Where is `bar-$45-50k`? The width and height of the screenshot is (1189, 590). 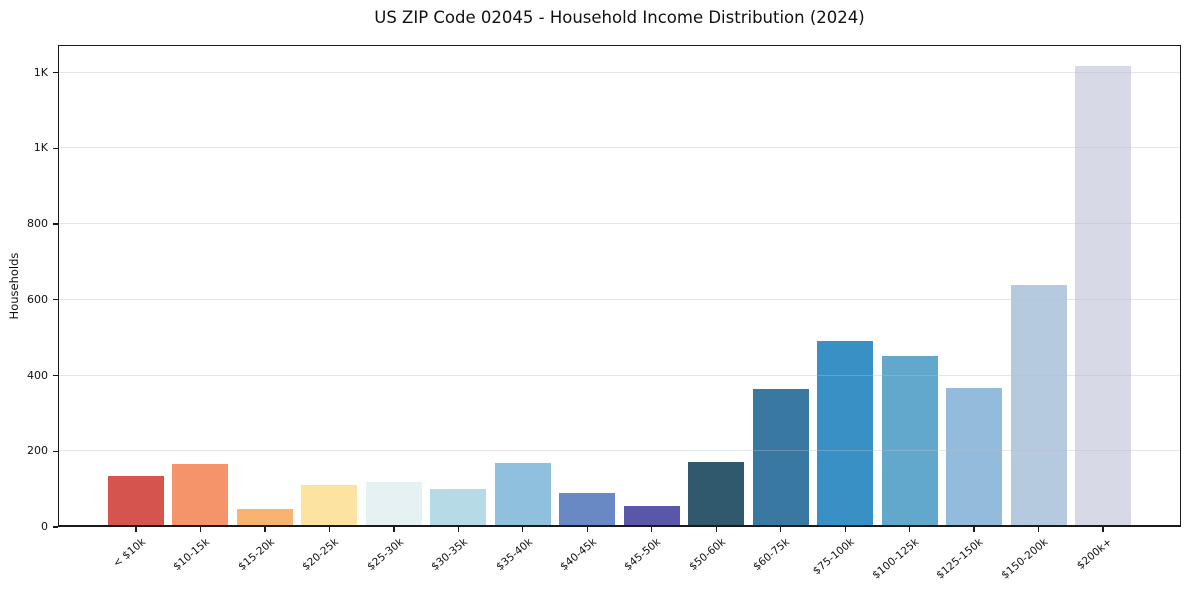
bar-$45-50k is located at coordinates (651, 516).